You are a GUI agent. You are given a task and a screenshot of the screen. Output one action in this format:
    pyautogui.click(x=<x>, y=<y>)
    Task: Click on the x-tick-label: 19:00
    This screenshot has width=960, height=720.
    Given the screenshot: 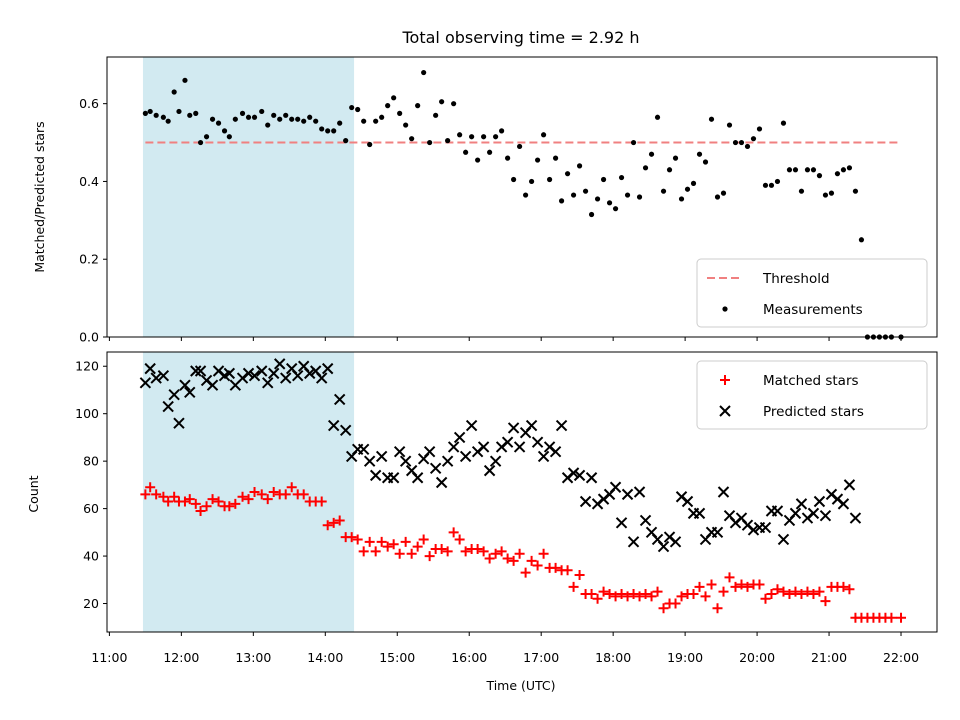 What is the action you would take?
    pyautogui.click(x=685, y=657)
    